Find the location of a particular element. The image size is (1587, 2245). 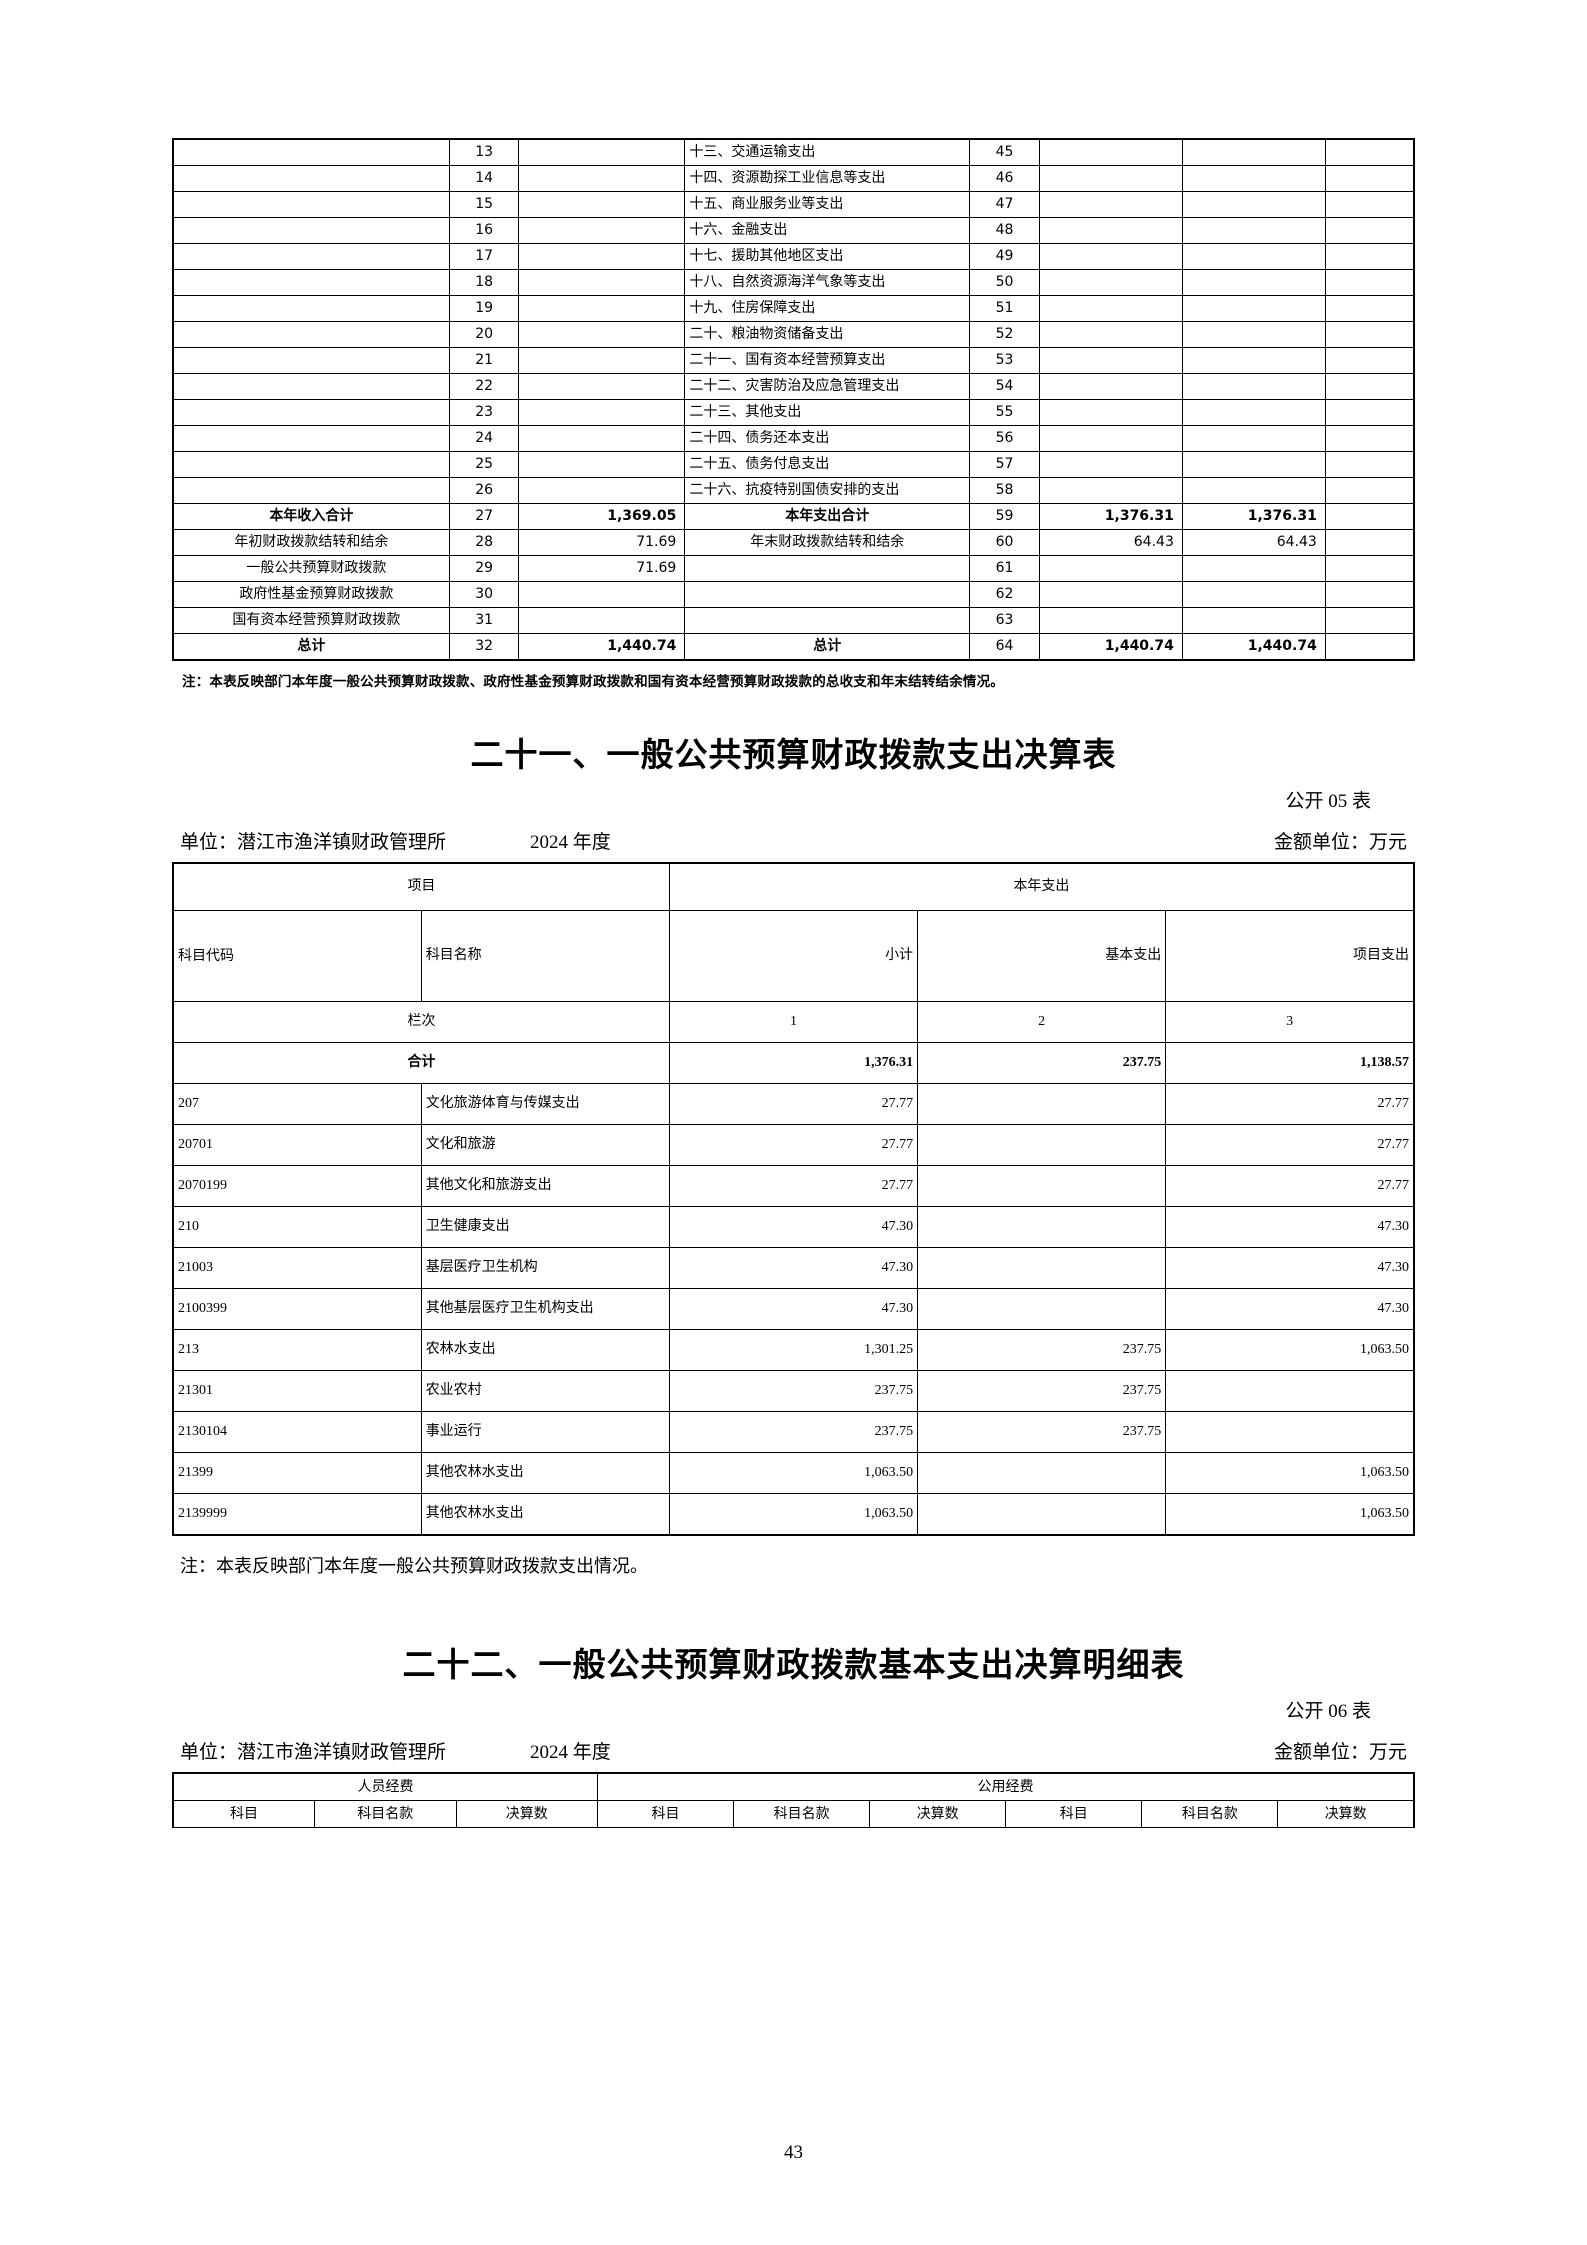

table2-group-header-row: 项目 本年支出 is located at coordinates (793, 886).